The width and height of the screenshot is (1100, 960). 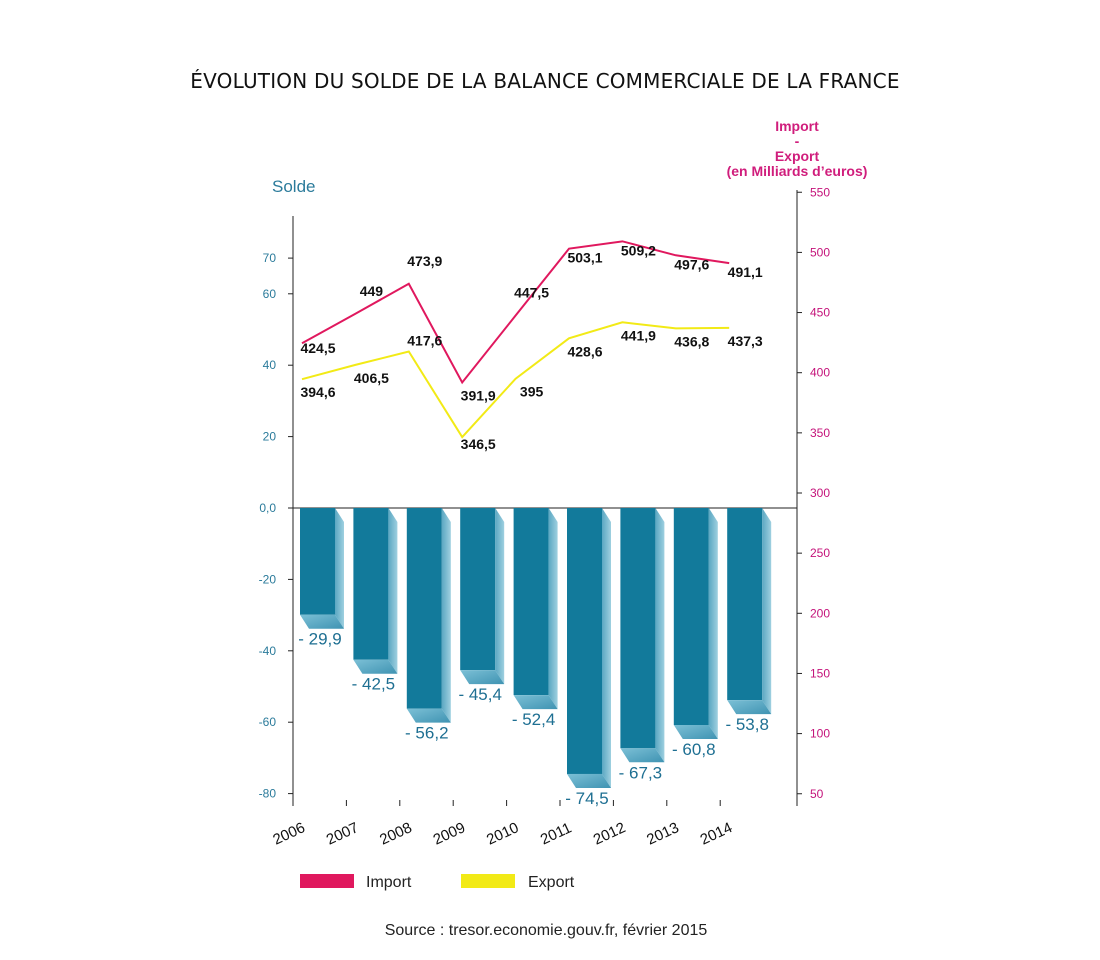 What do you see at coordinates (584, 258) in the screenshot?
I see `series-label-import: 503,1` at bounding box center [584, 258].